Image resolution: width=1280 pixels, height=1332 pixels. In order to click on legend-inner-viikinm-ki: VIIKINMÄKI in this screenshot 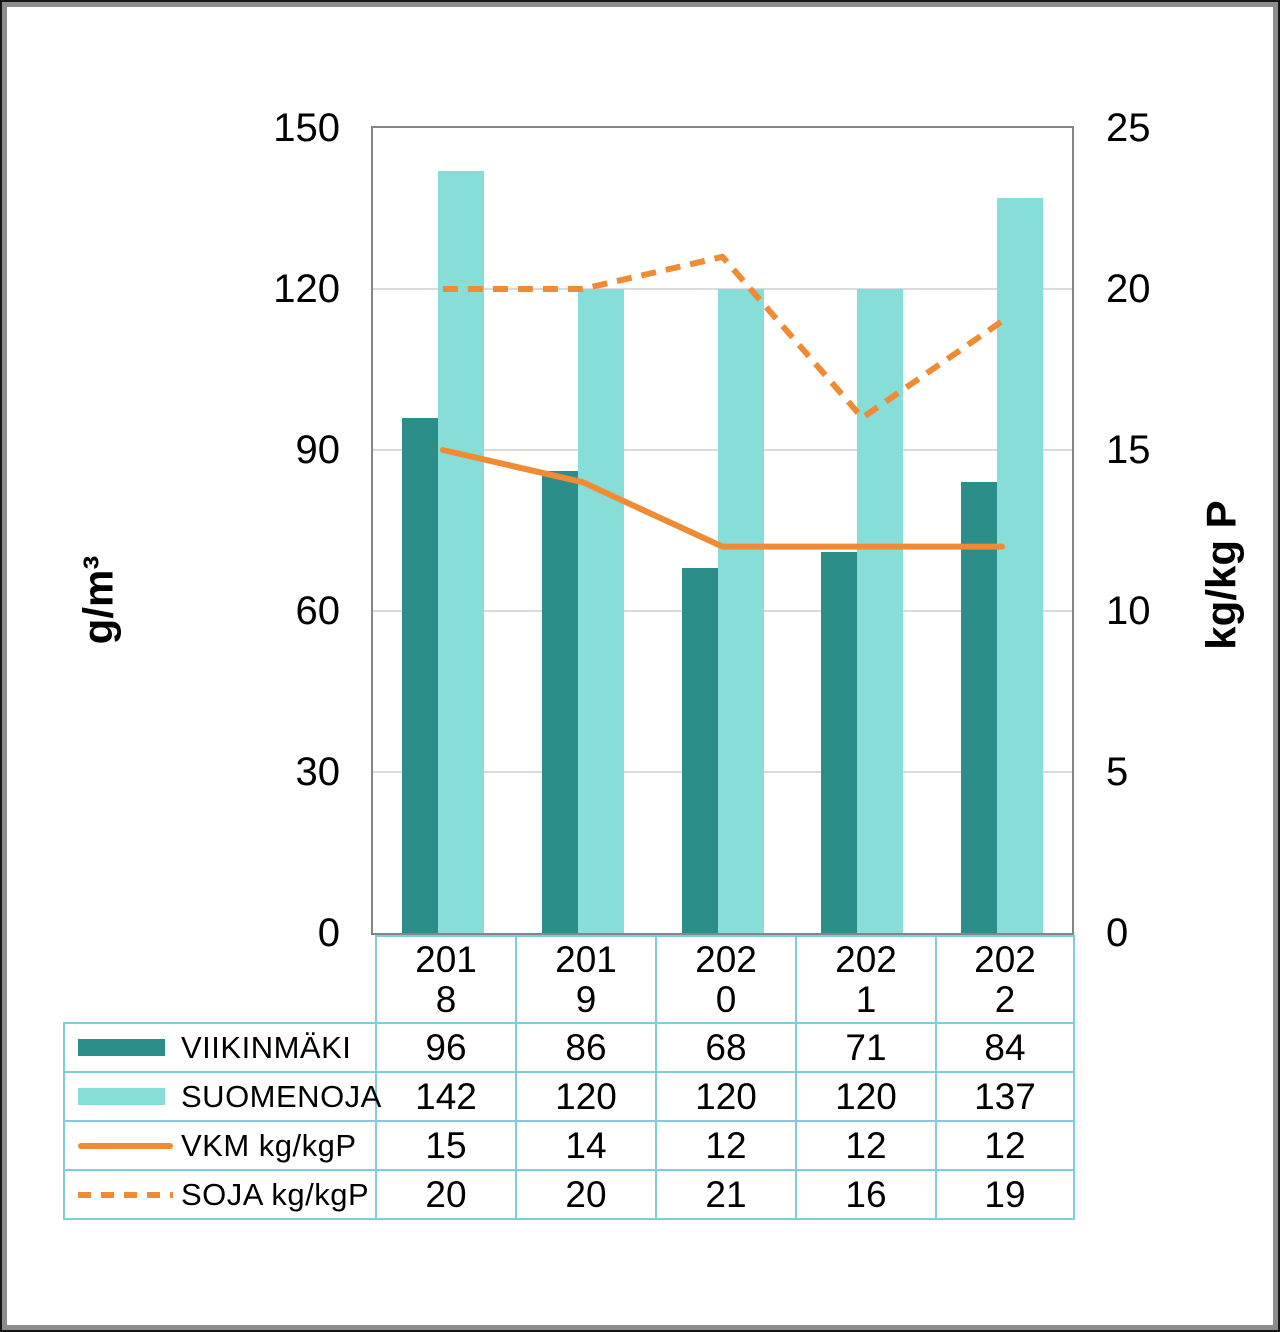, I will do `click(220, 1048)`.